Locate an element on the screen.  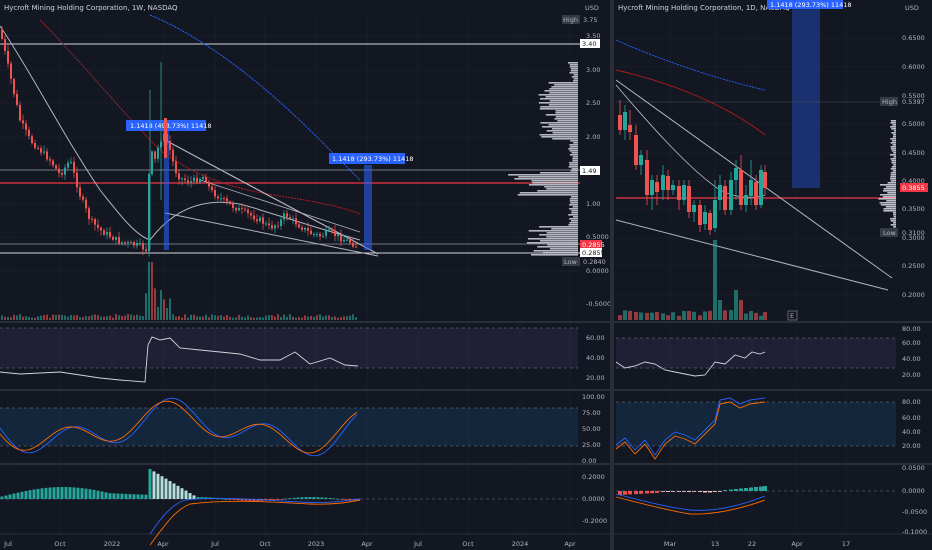
tag-1-49: 1.49 is located at coordinates (589, 171).